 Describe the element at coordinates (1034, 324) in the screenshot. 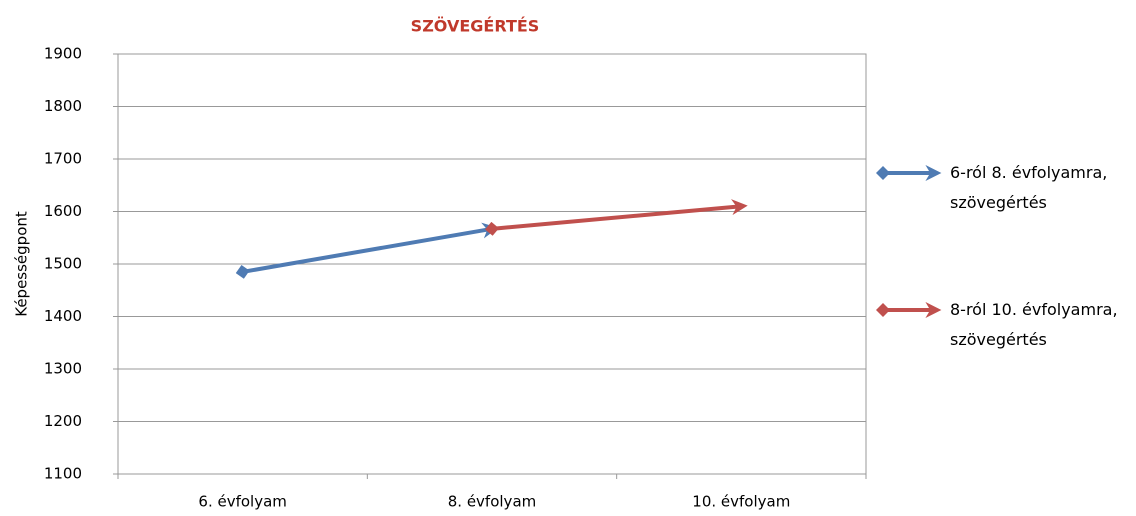

I see `legend-label: 8-ról 10. évfolyamra, szövegértés` at that location.